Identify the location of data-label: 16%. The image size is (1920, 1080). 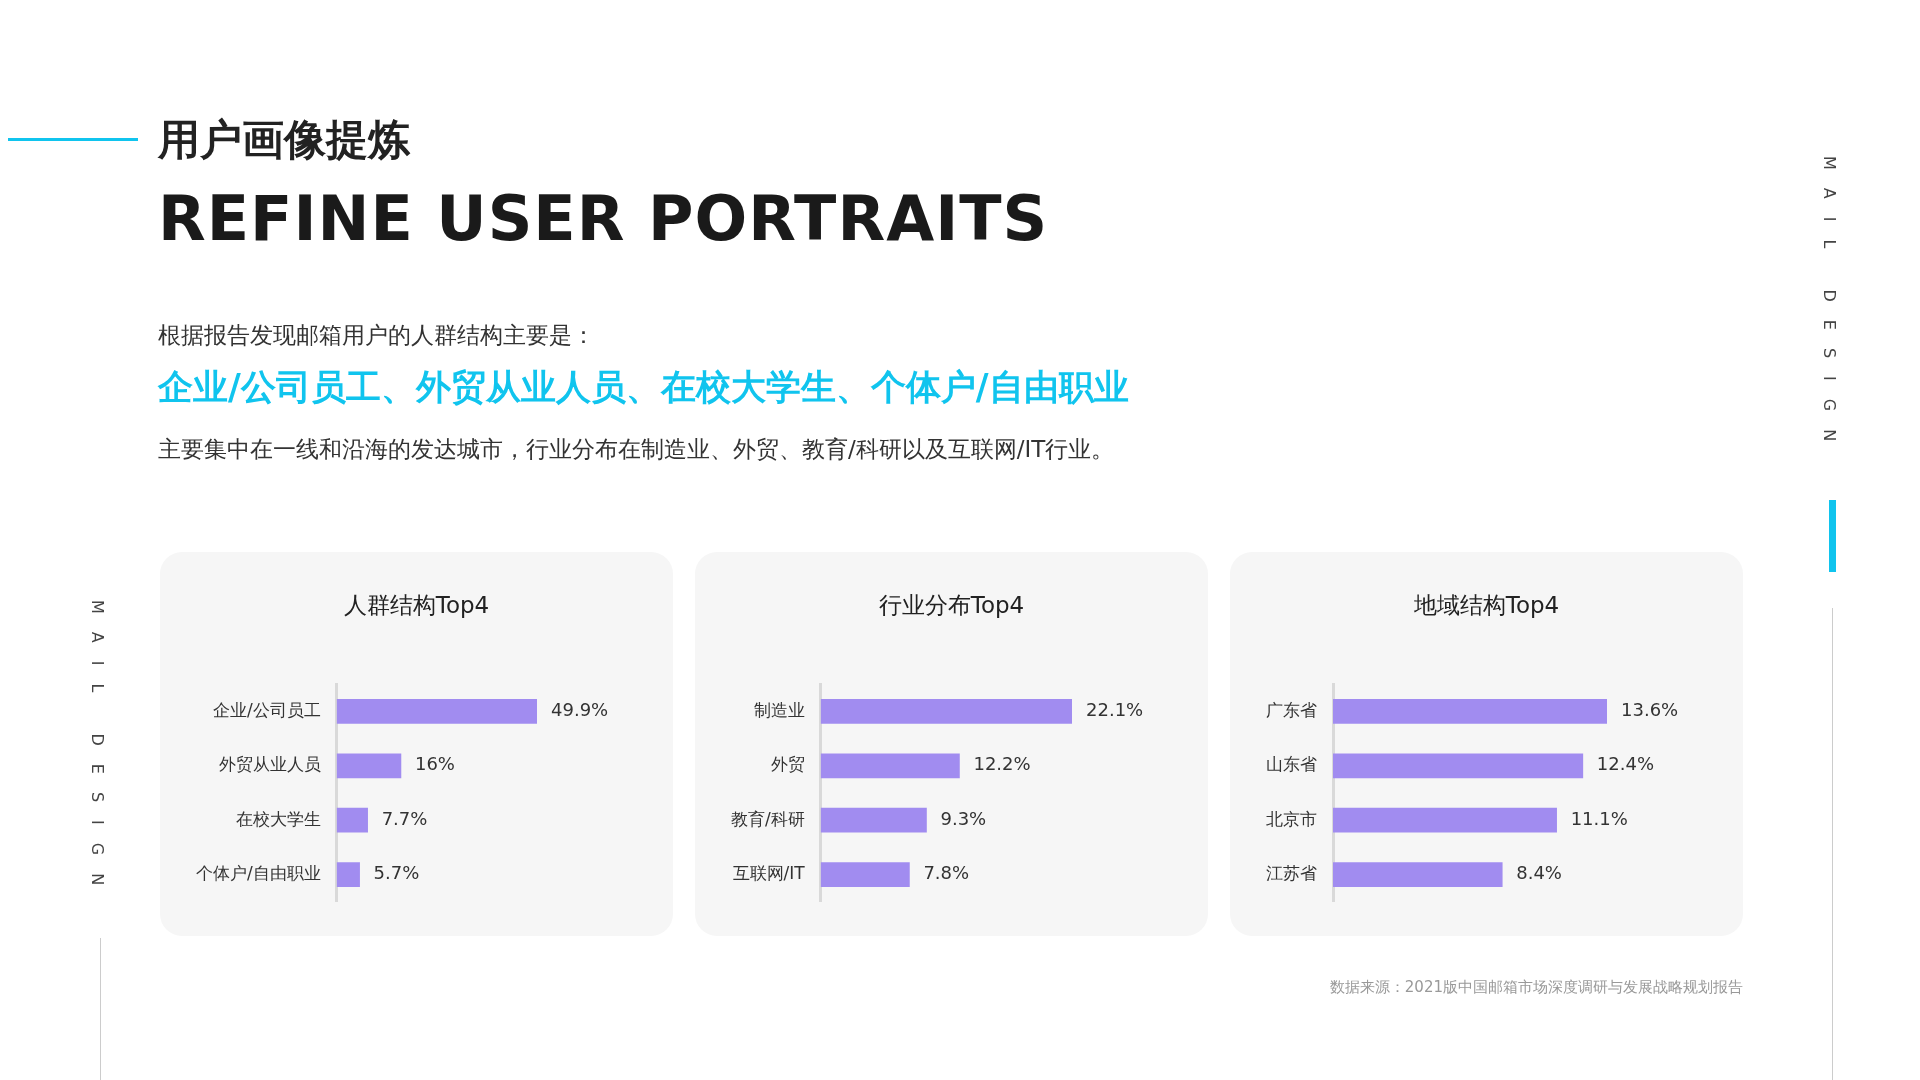
(434, 764).